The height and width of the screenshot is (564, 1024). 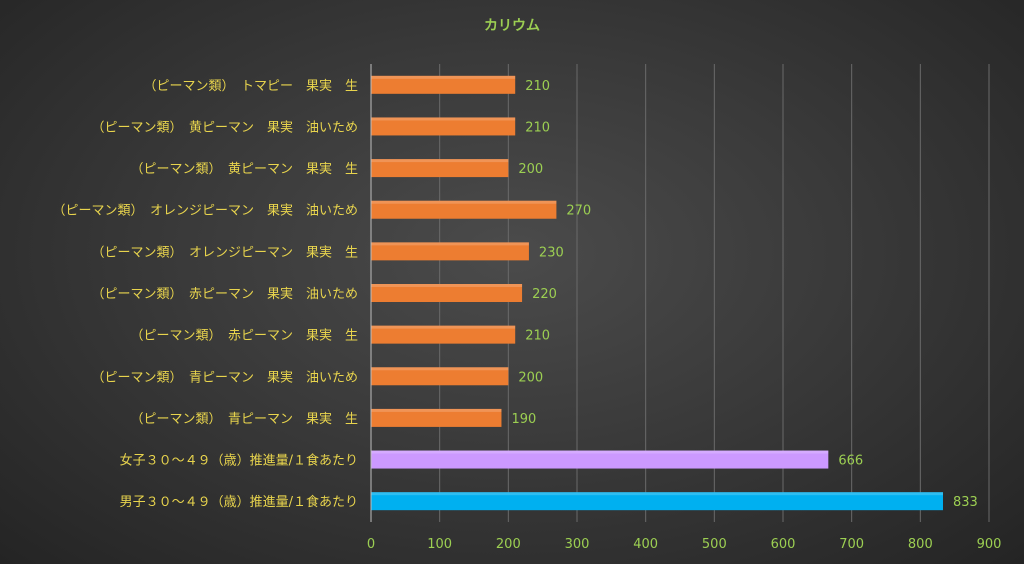 I want to click on category-label: （ピーマン類） 黄ピーマン 果実 生, so click(x=244, y=169).